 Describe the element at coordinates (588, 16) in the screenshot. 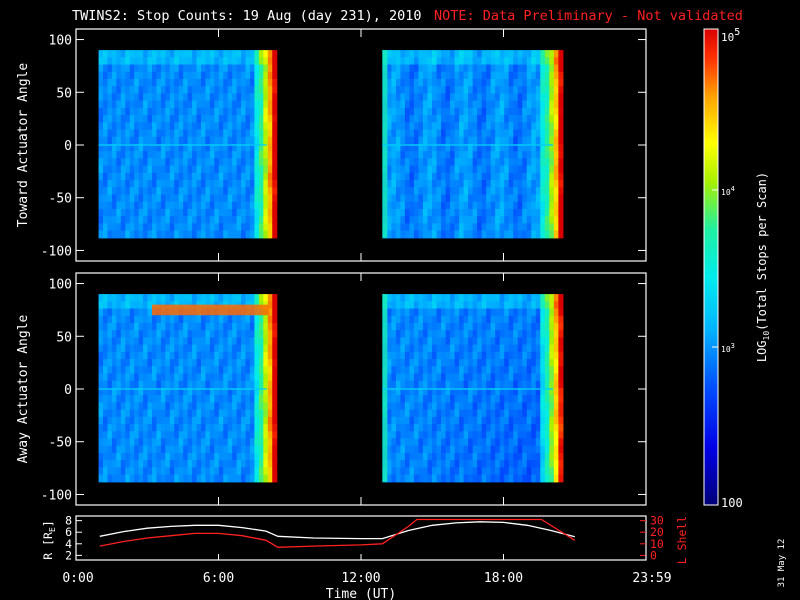

I see `preliminary-note: NOTE: Data Preliminary - Not validated` at that location.